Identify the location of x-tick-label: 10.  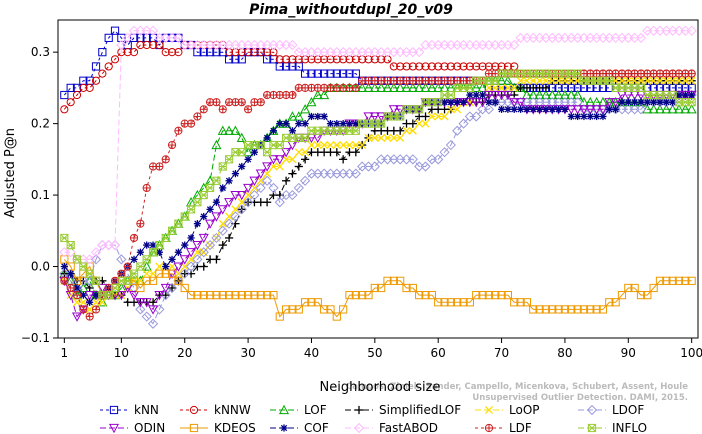
(121, 353).